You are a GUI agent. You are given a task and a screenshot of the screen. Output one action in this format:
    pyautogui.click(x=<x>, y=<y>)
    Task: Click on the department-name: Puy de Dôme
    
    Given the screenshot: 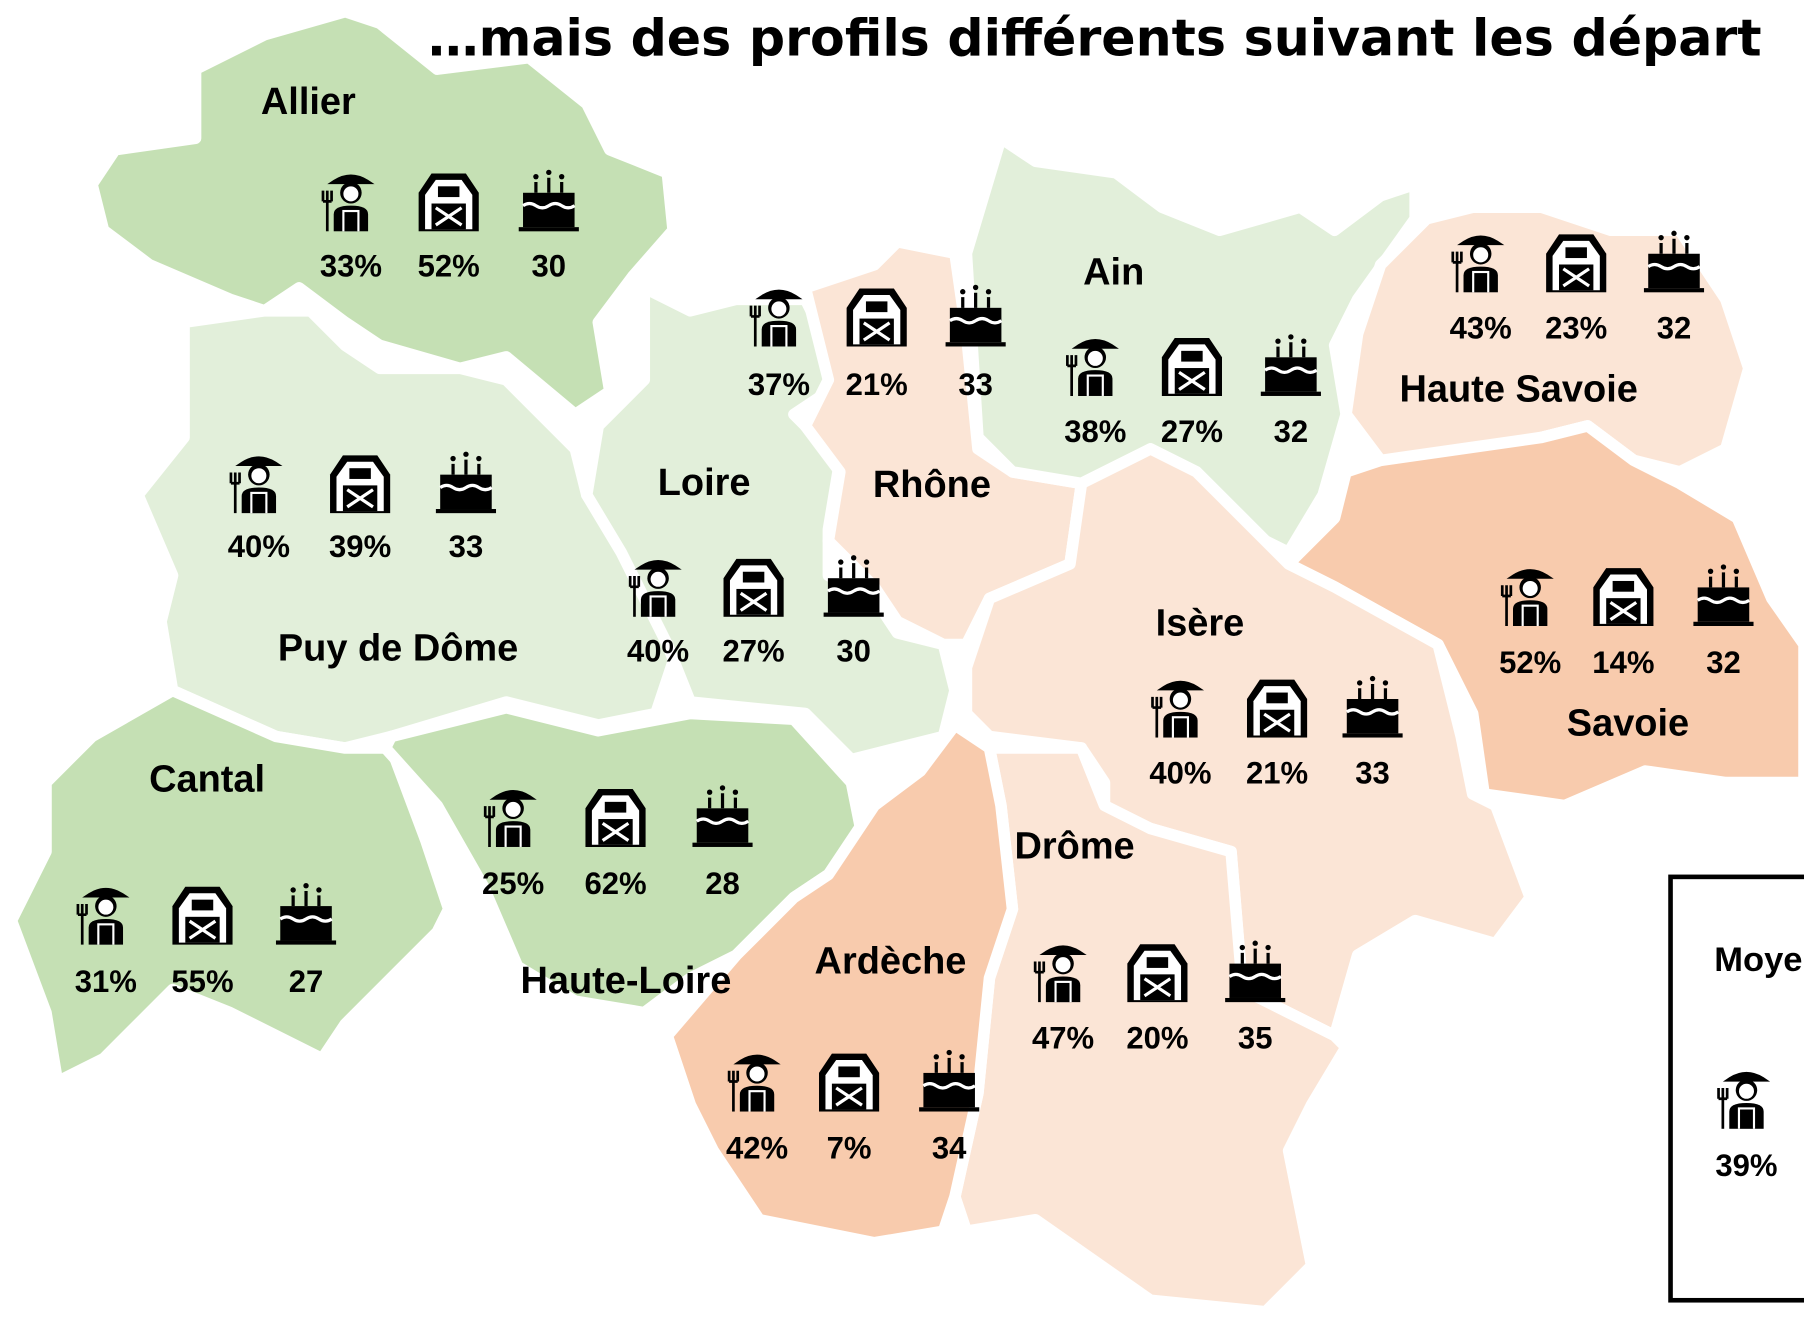 What is the action you would take?
    pyautogui.click(x=398, y=649)
    